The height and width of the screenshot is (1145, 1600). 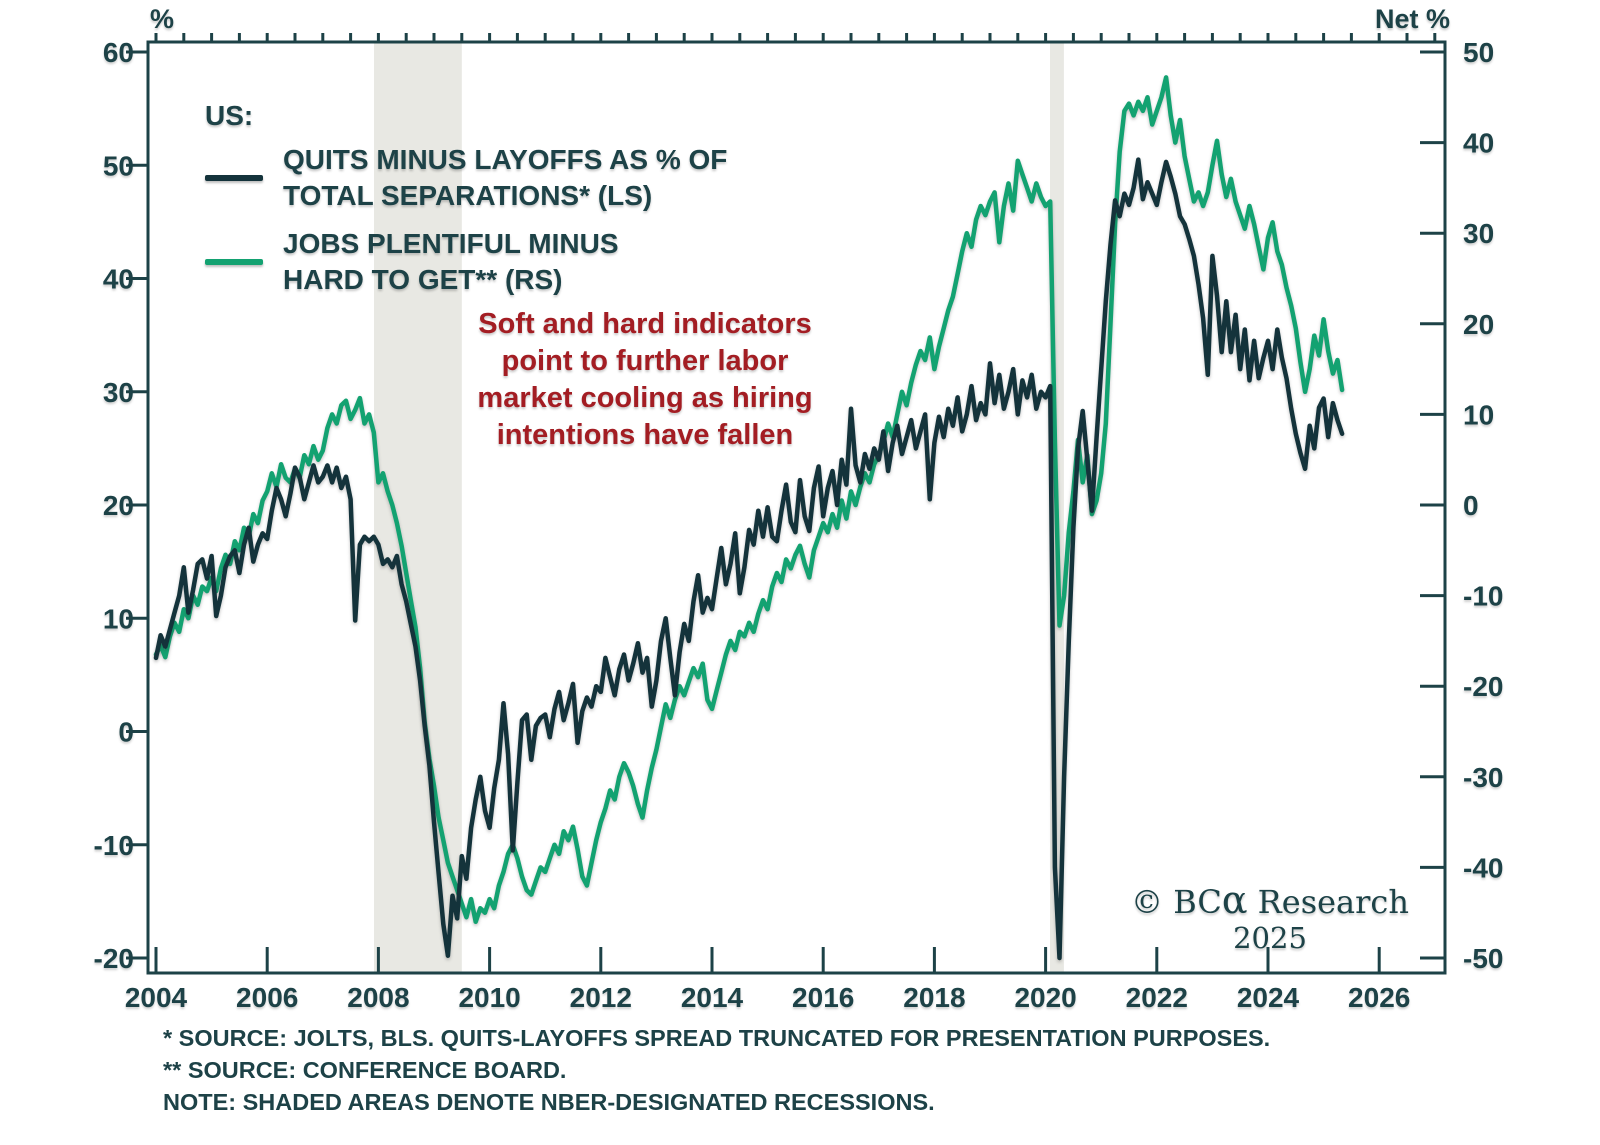 I want to click on x-tick-label: 2026, so click(x=1379, y=997).